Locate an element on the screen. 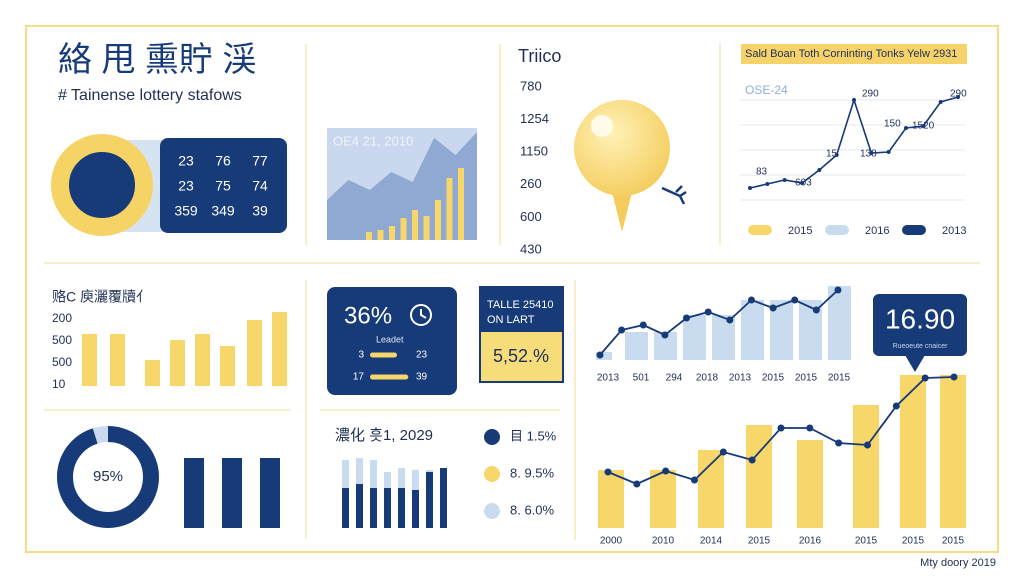 The width and height of the screenshot is (1024, 576). stat-value: 77 is located at coordinates (260, 161).